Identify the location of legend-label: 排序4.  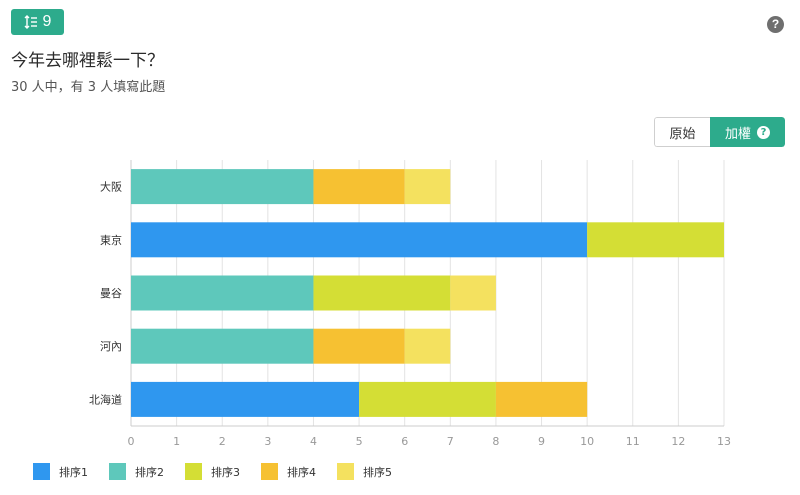
(301, 472).